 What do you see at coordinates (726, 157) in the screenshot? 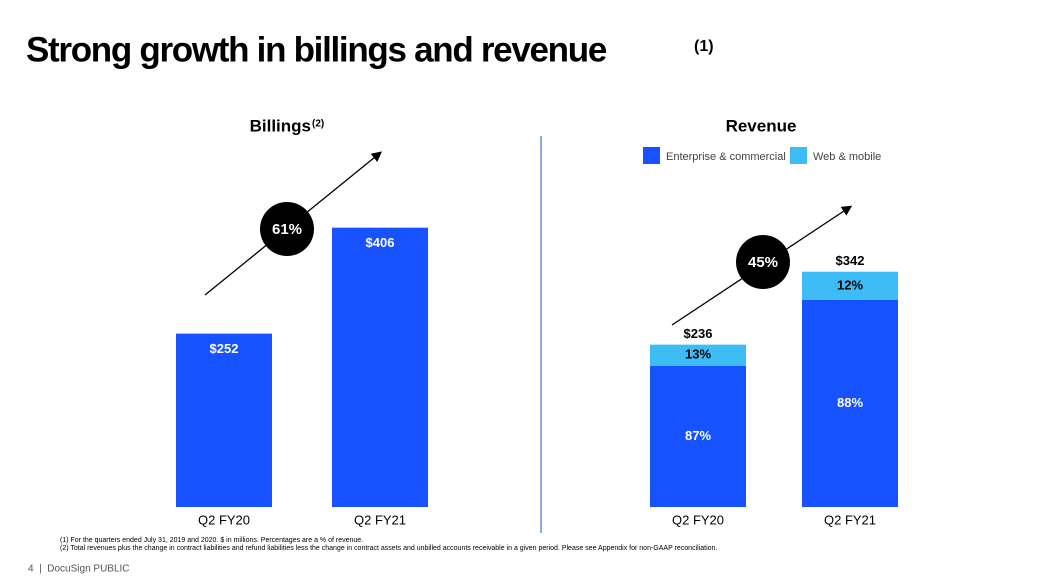
I see `legend-label: Enterprise & commercial` at bounding box center [726, 157].